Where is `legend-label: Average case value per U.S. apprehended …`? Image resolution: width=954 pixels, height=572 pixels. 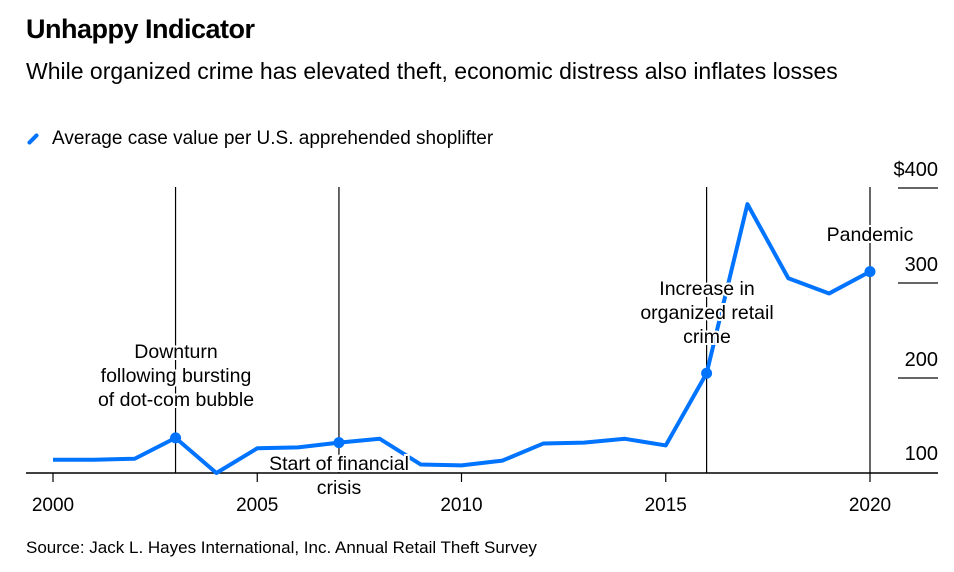 legend-label: Average case value per U.S. apprehended … is located at coordinates (273, 138).